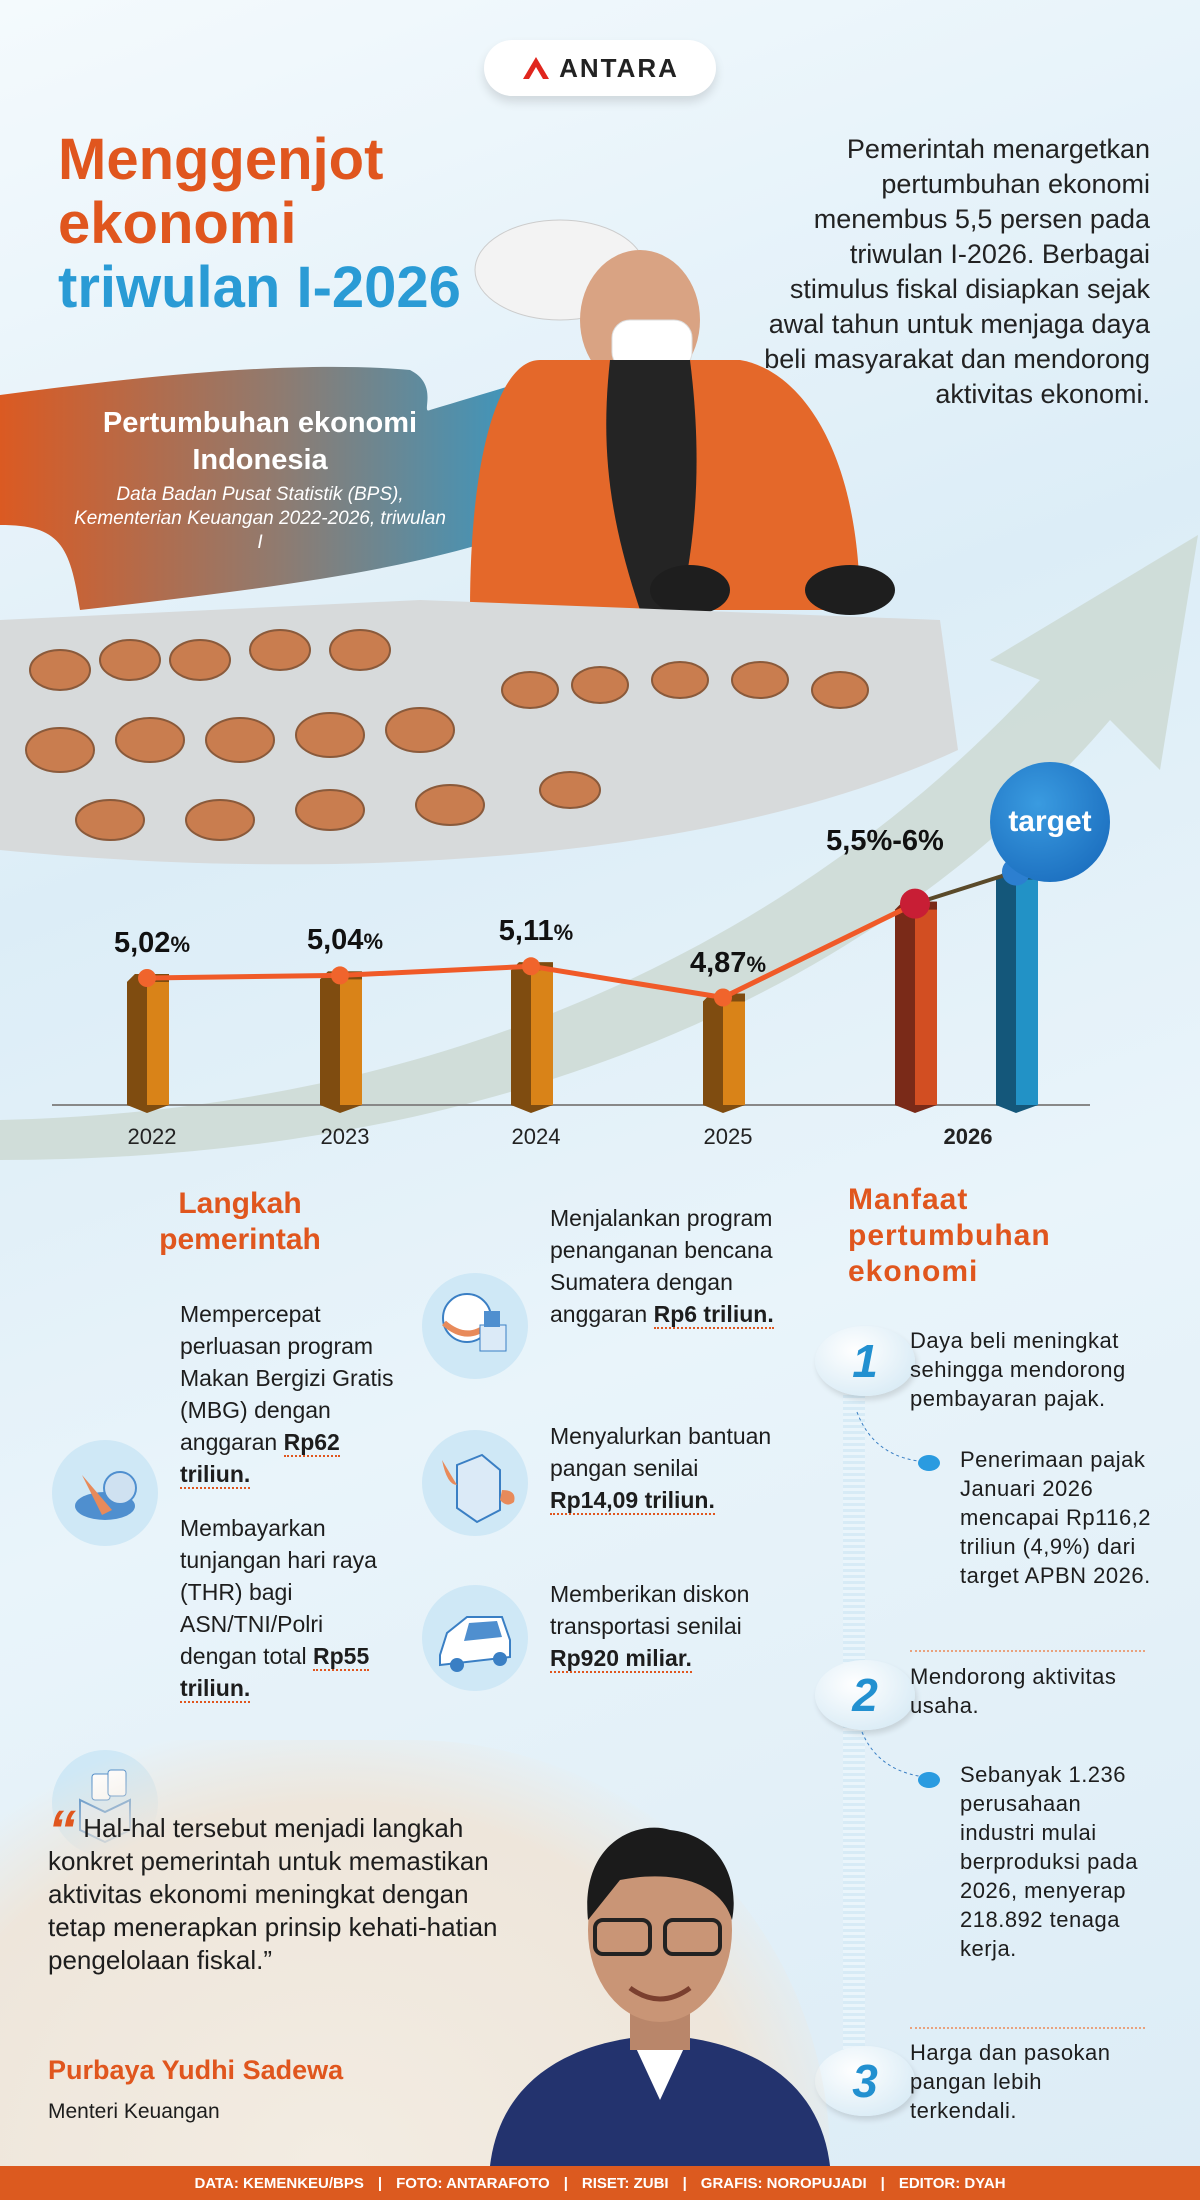 The image size is (1200, 2200). Describe the element at coordinates (259, 287) in the screenshot. I see `title-line-3: triwulan I-2026` at that location.